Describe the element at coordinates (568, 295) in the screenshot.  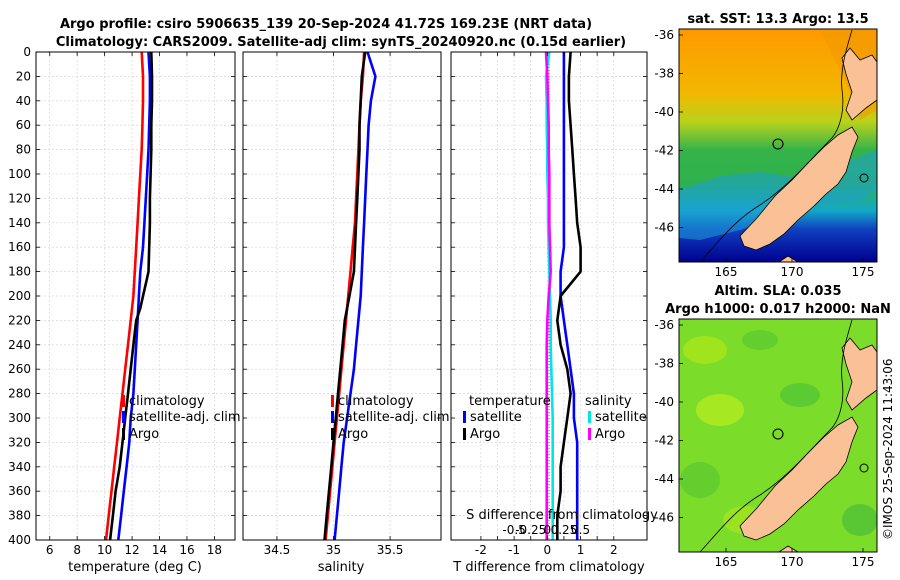
I see `series-line-temperature-argo` at that location.